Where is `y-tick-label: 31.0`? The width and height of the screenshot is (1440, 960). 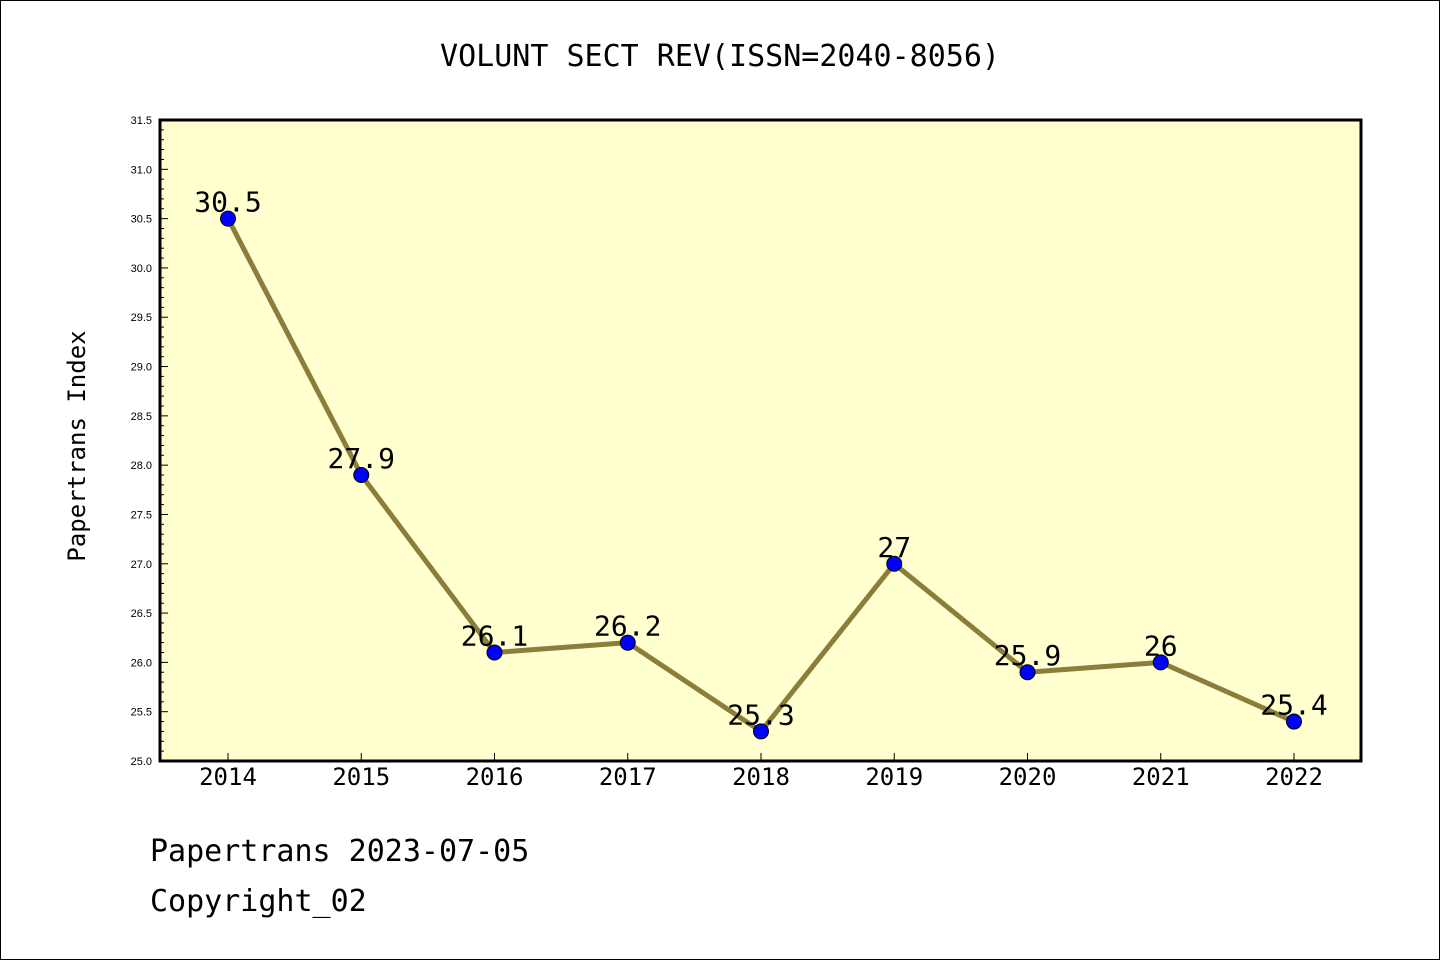
y-tick-label: 31.0 is located at coordinates (141, 170).